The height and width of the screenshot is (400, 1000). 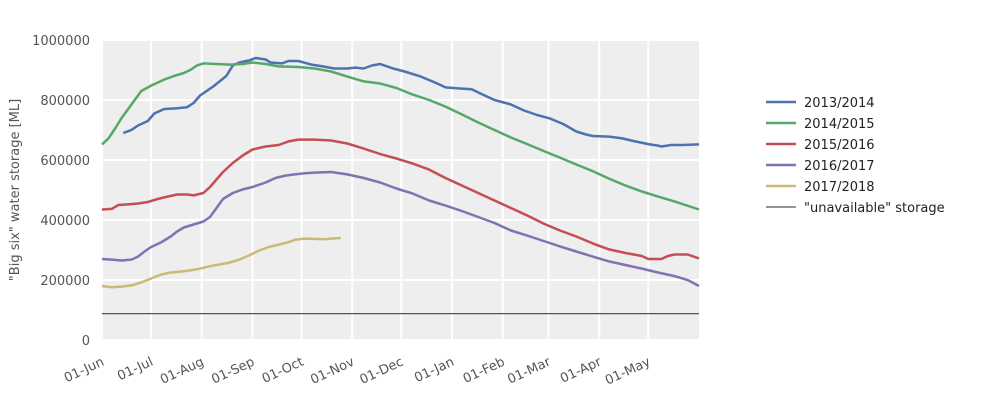 What do you see at coordinates (283, 371) in the screenshot?
I see `x-tick-label: 01-Oct` at bounding box center [283, 371].